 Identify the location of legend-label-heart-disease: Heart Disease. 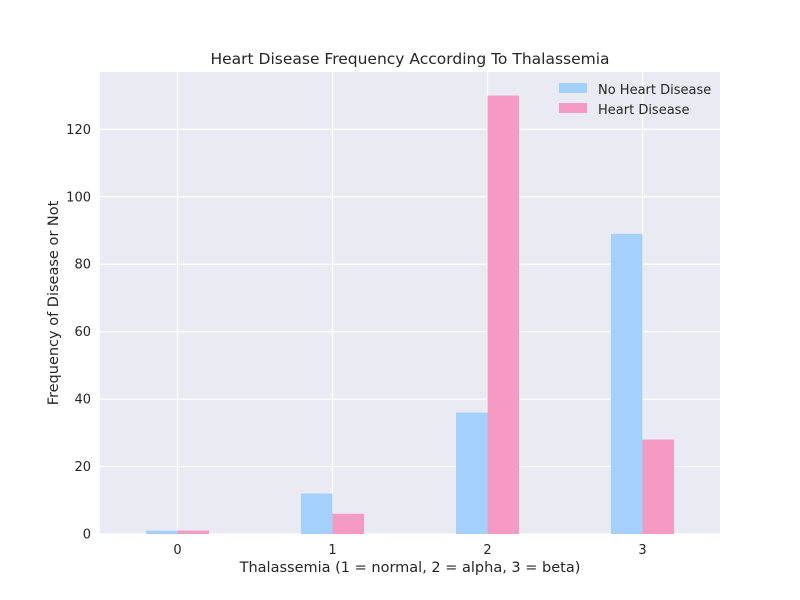
(643, 110).